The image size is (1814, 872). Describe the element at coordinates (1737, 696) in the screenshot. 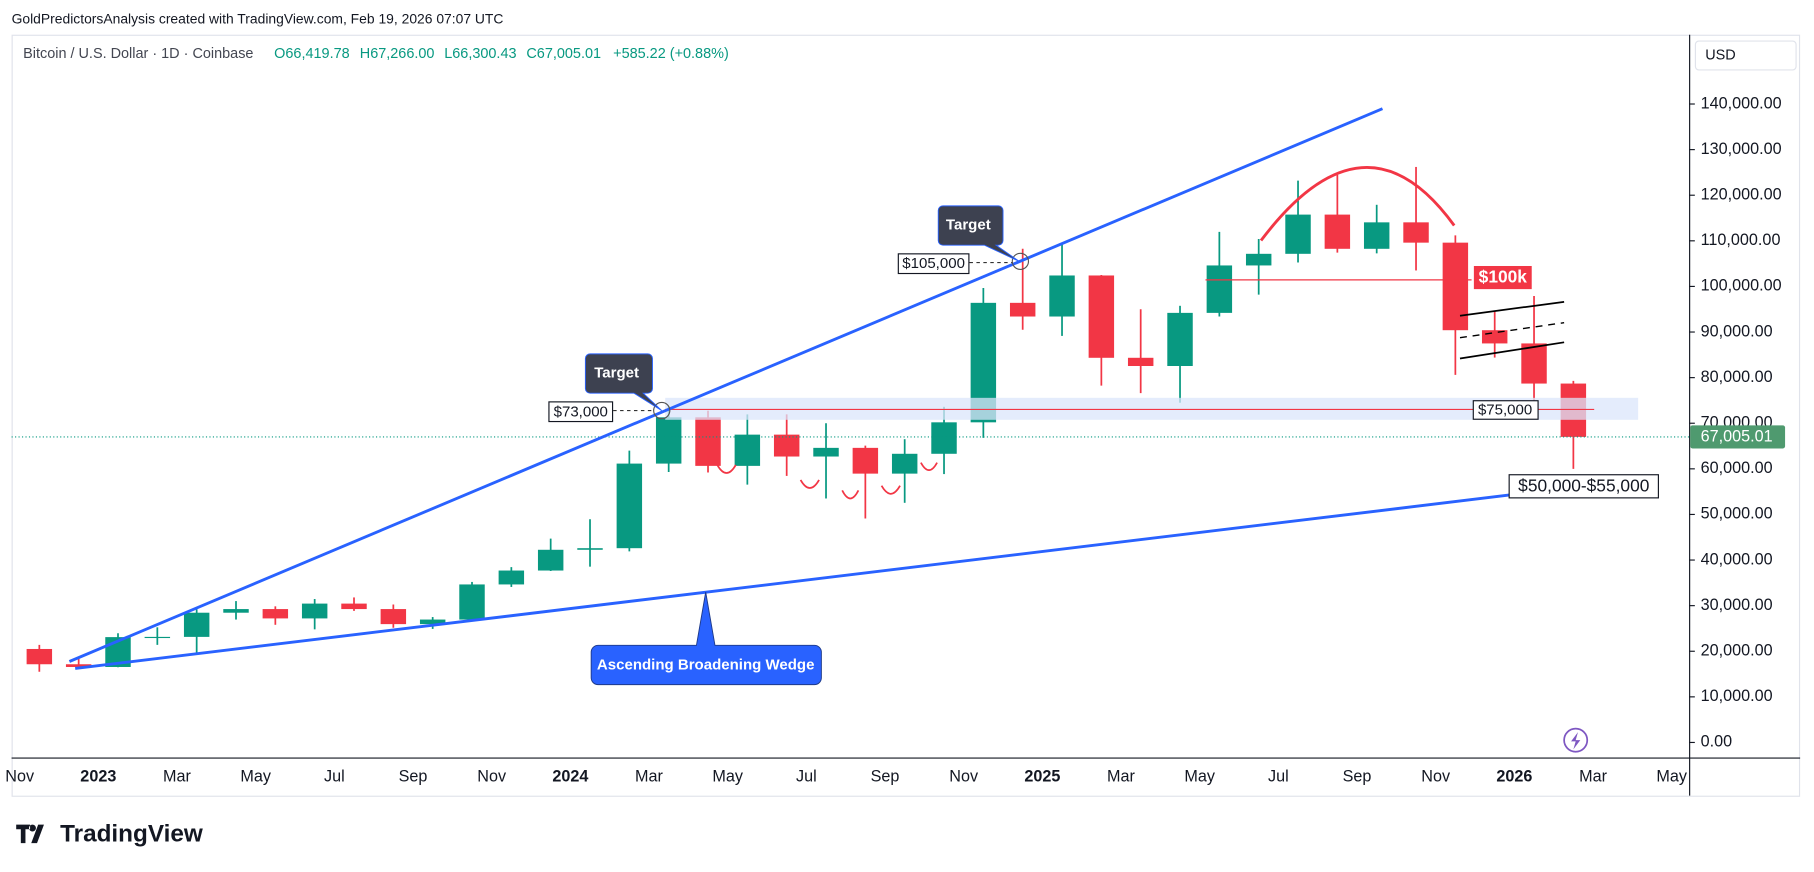

I see `y-tick-label: 10,000.00` at that location.